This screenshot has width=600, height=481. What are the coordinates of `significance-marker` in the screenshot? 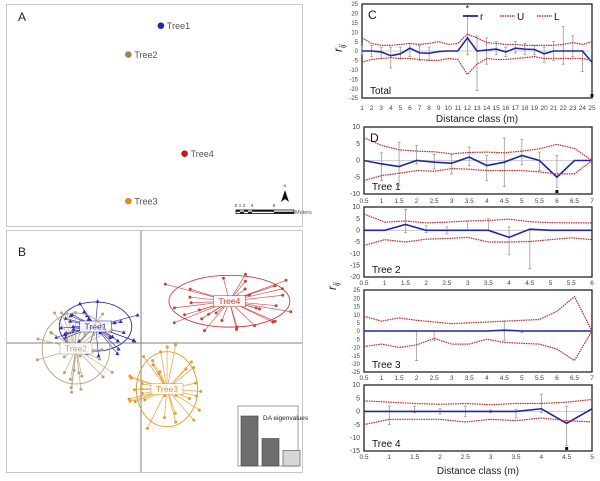 It's located at (592, 95).